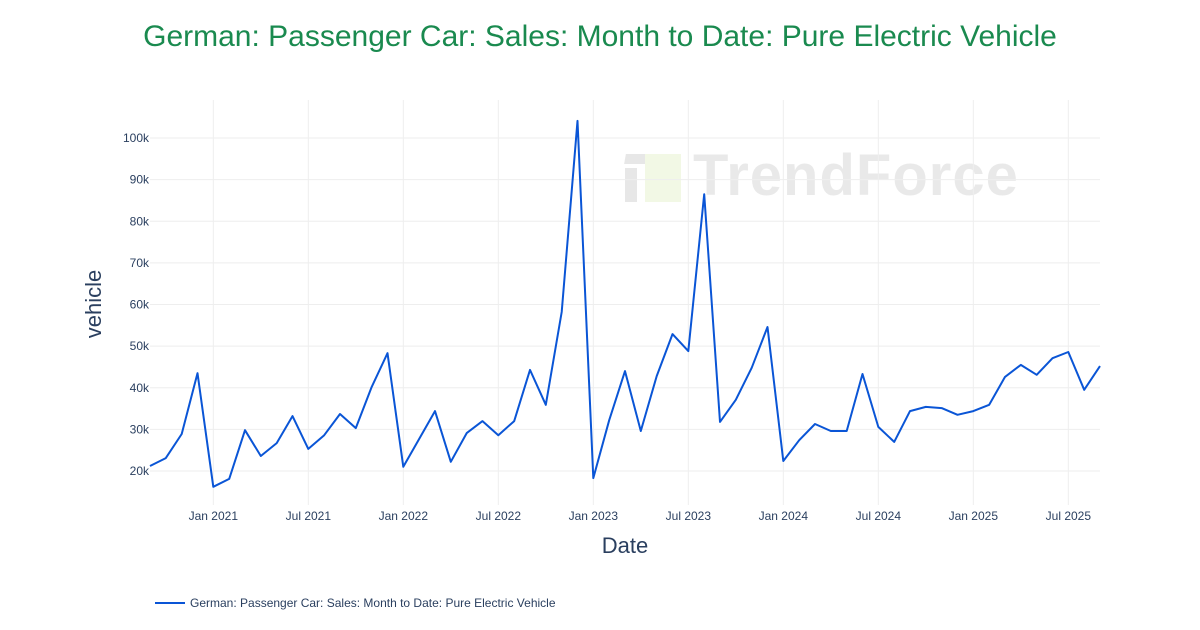 The width and height of the screenshot is (1200, 630). Describe the element at coordinates (140, 388) in the screenshot. I see `y-tick-label: 40k` at that location.